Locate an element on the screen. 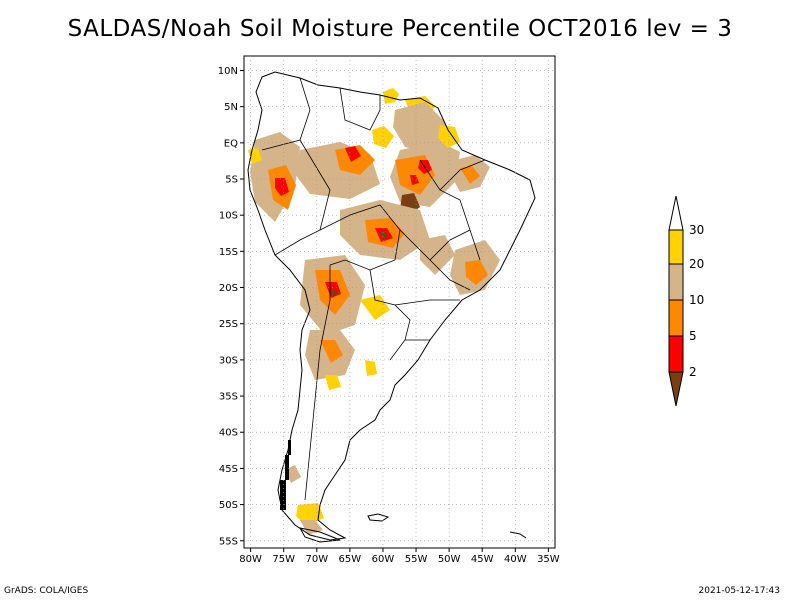  longitude-labels: 80W 75W 70W 65W 60W 55W 50W 45W 40W 35W is located at coordinates (399, 559).